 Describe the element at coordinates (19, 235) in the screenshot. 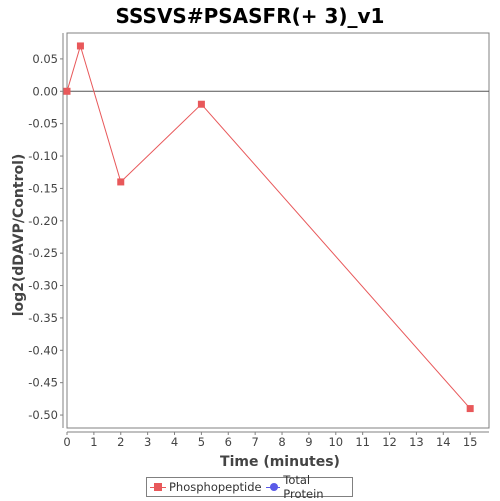

I see `y-axis-label: log2(dDAVP/Control)` at that location.